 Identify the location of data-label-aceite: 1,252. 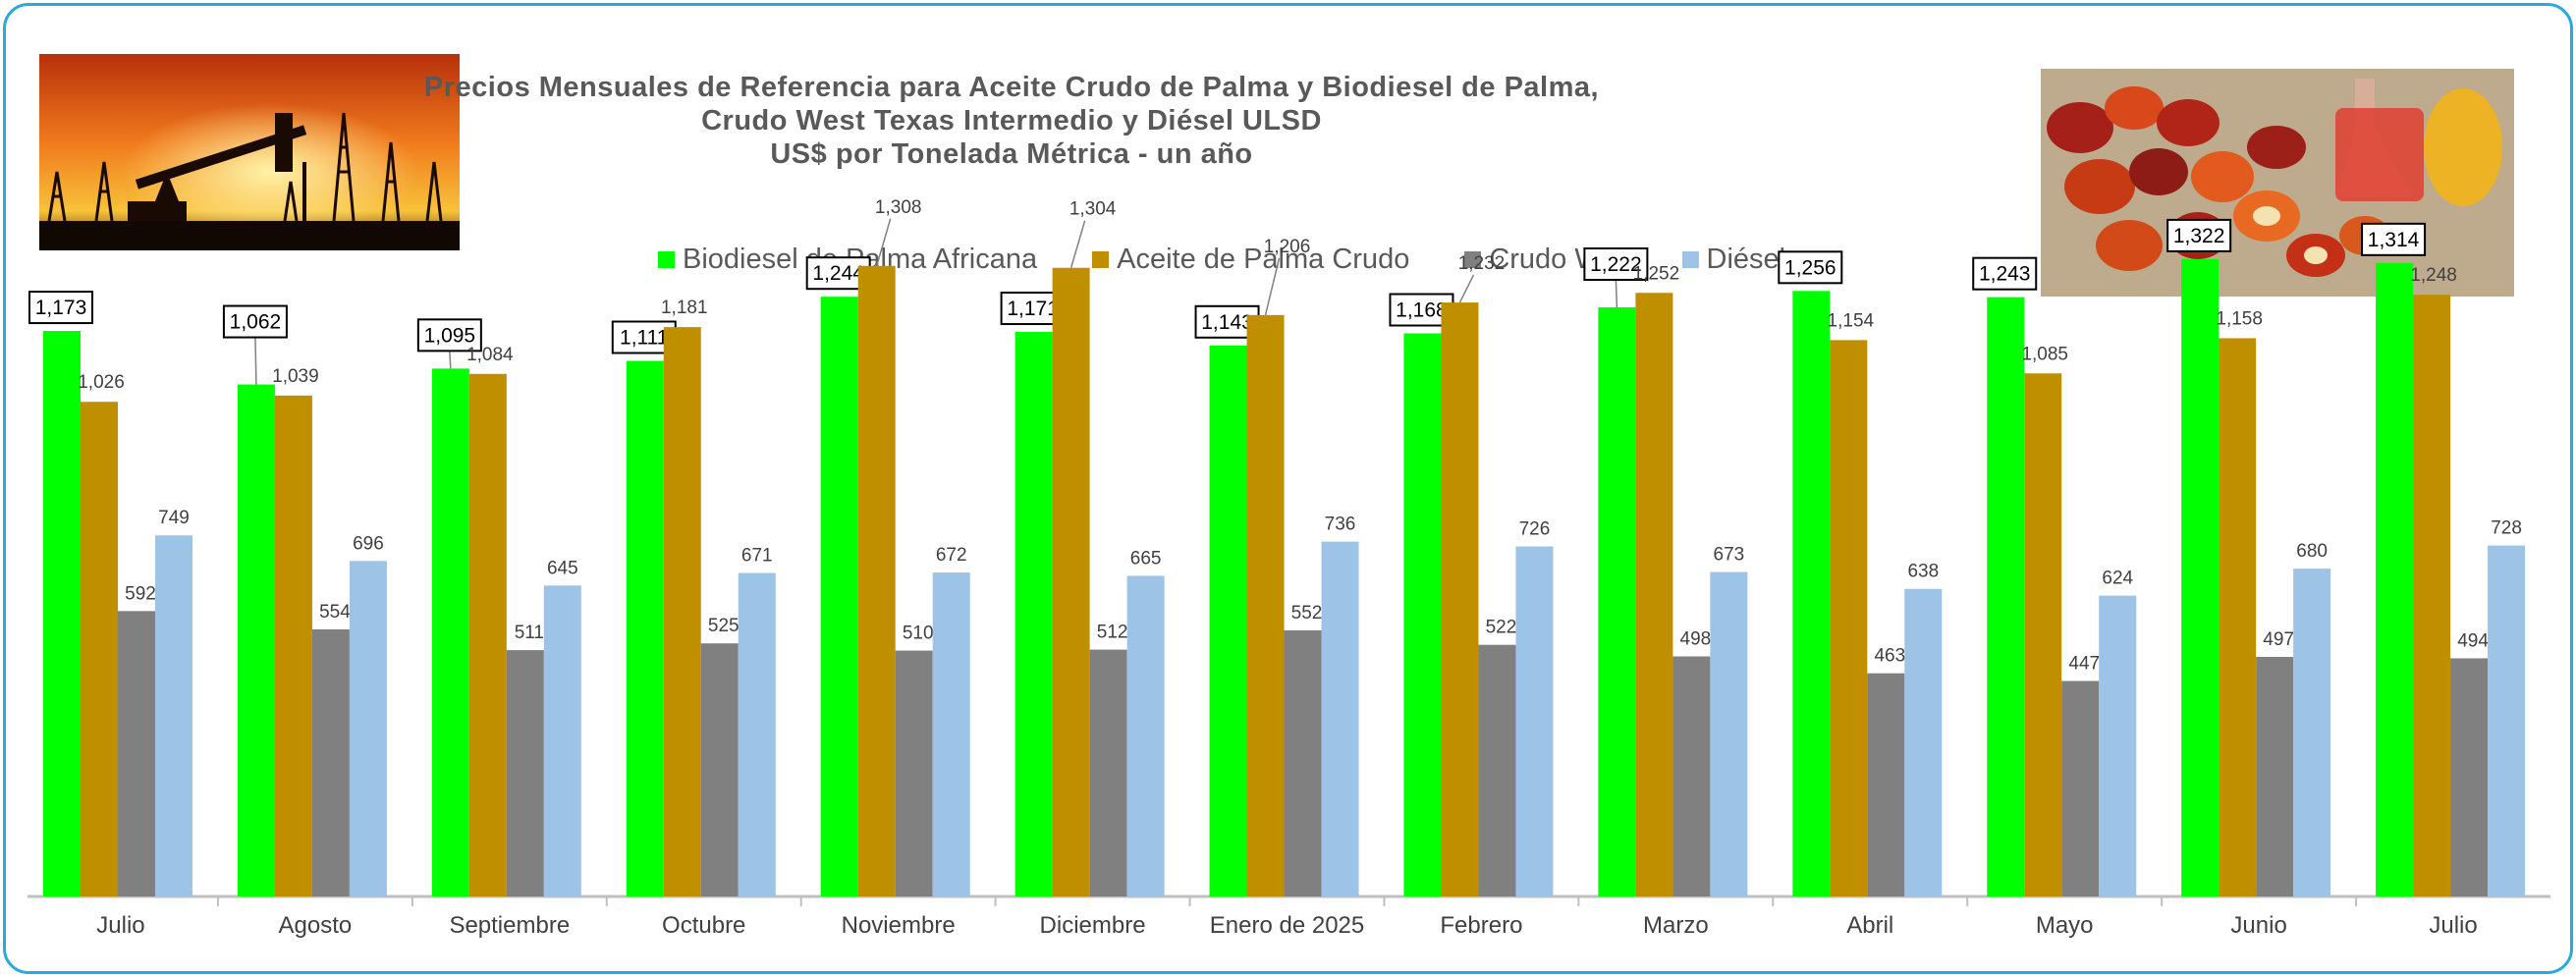
(1657, 273).